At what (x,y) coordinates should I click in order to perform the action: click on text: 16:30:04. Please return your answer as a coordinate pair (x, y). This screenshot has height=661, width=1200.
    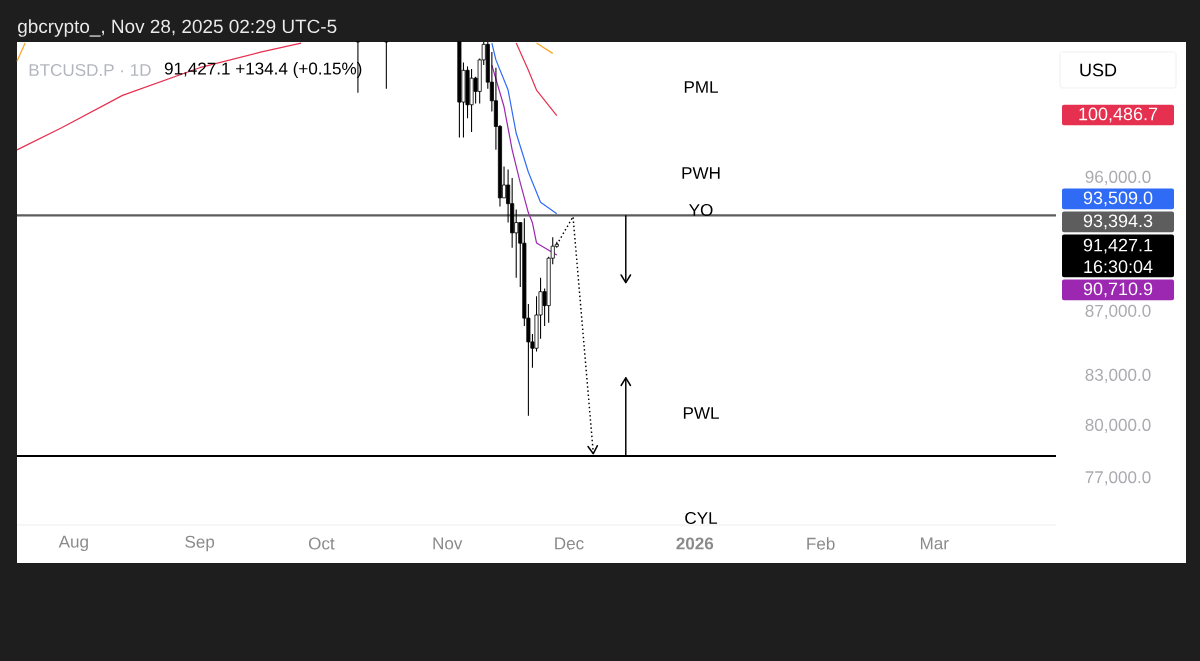
    Looking at the image, I should click on (1118, 267).